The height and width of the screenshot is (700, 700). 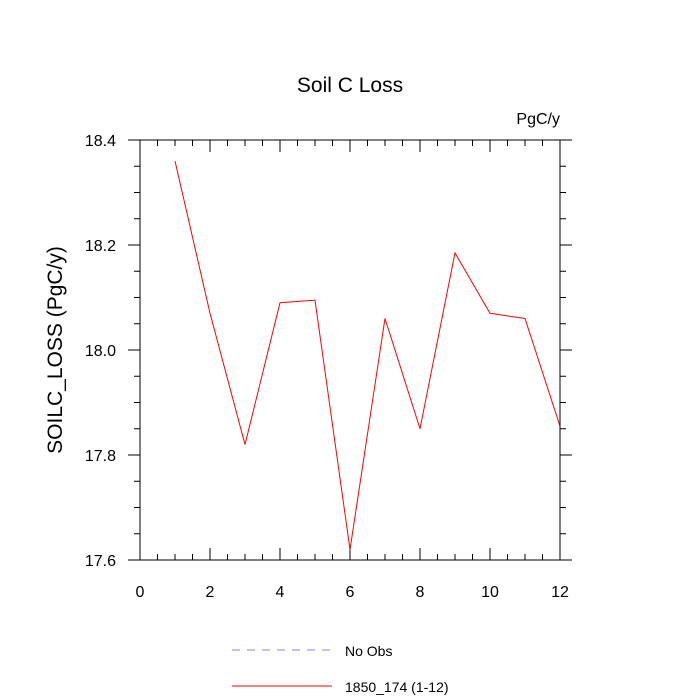 I want to click on x-tick-label: 12, so click(x=560, y=592).